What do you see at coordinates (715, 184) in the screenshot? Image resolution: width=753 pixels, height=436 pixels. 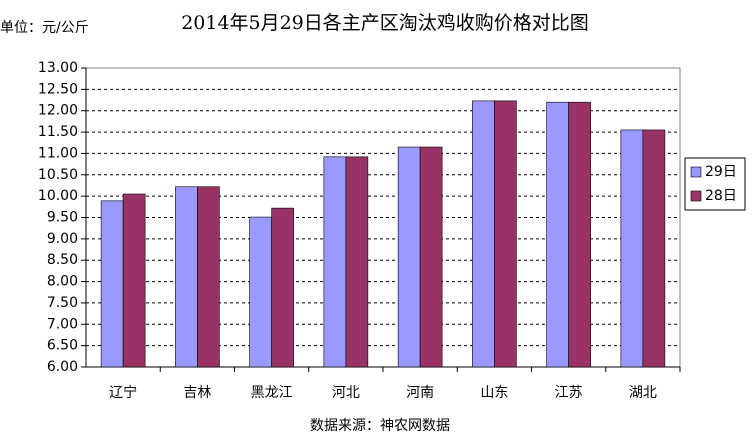 I see `legend-box` at bounding box center [715, 184].